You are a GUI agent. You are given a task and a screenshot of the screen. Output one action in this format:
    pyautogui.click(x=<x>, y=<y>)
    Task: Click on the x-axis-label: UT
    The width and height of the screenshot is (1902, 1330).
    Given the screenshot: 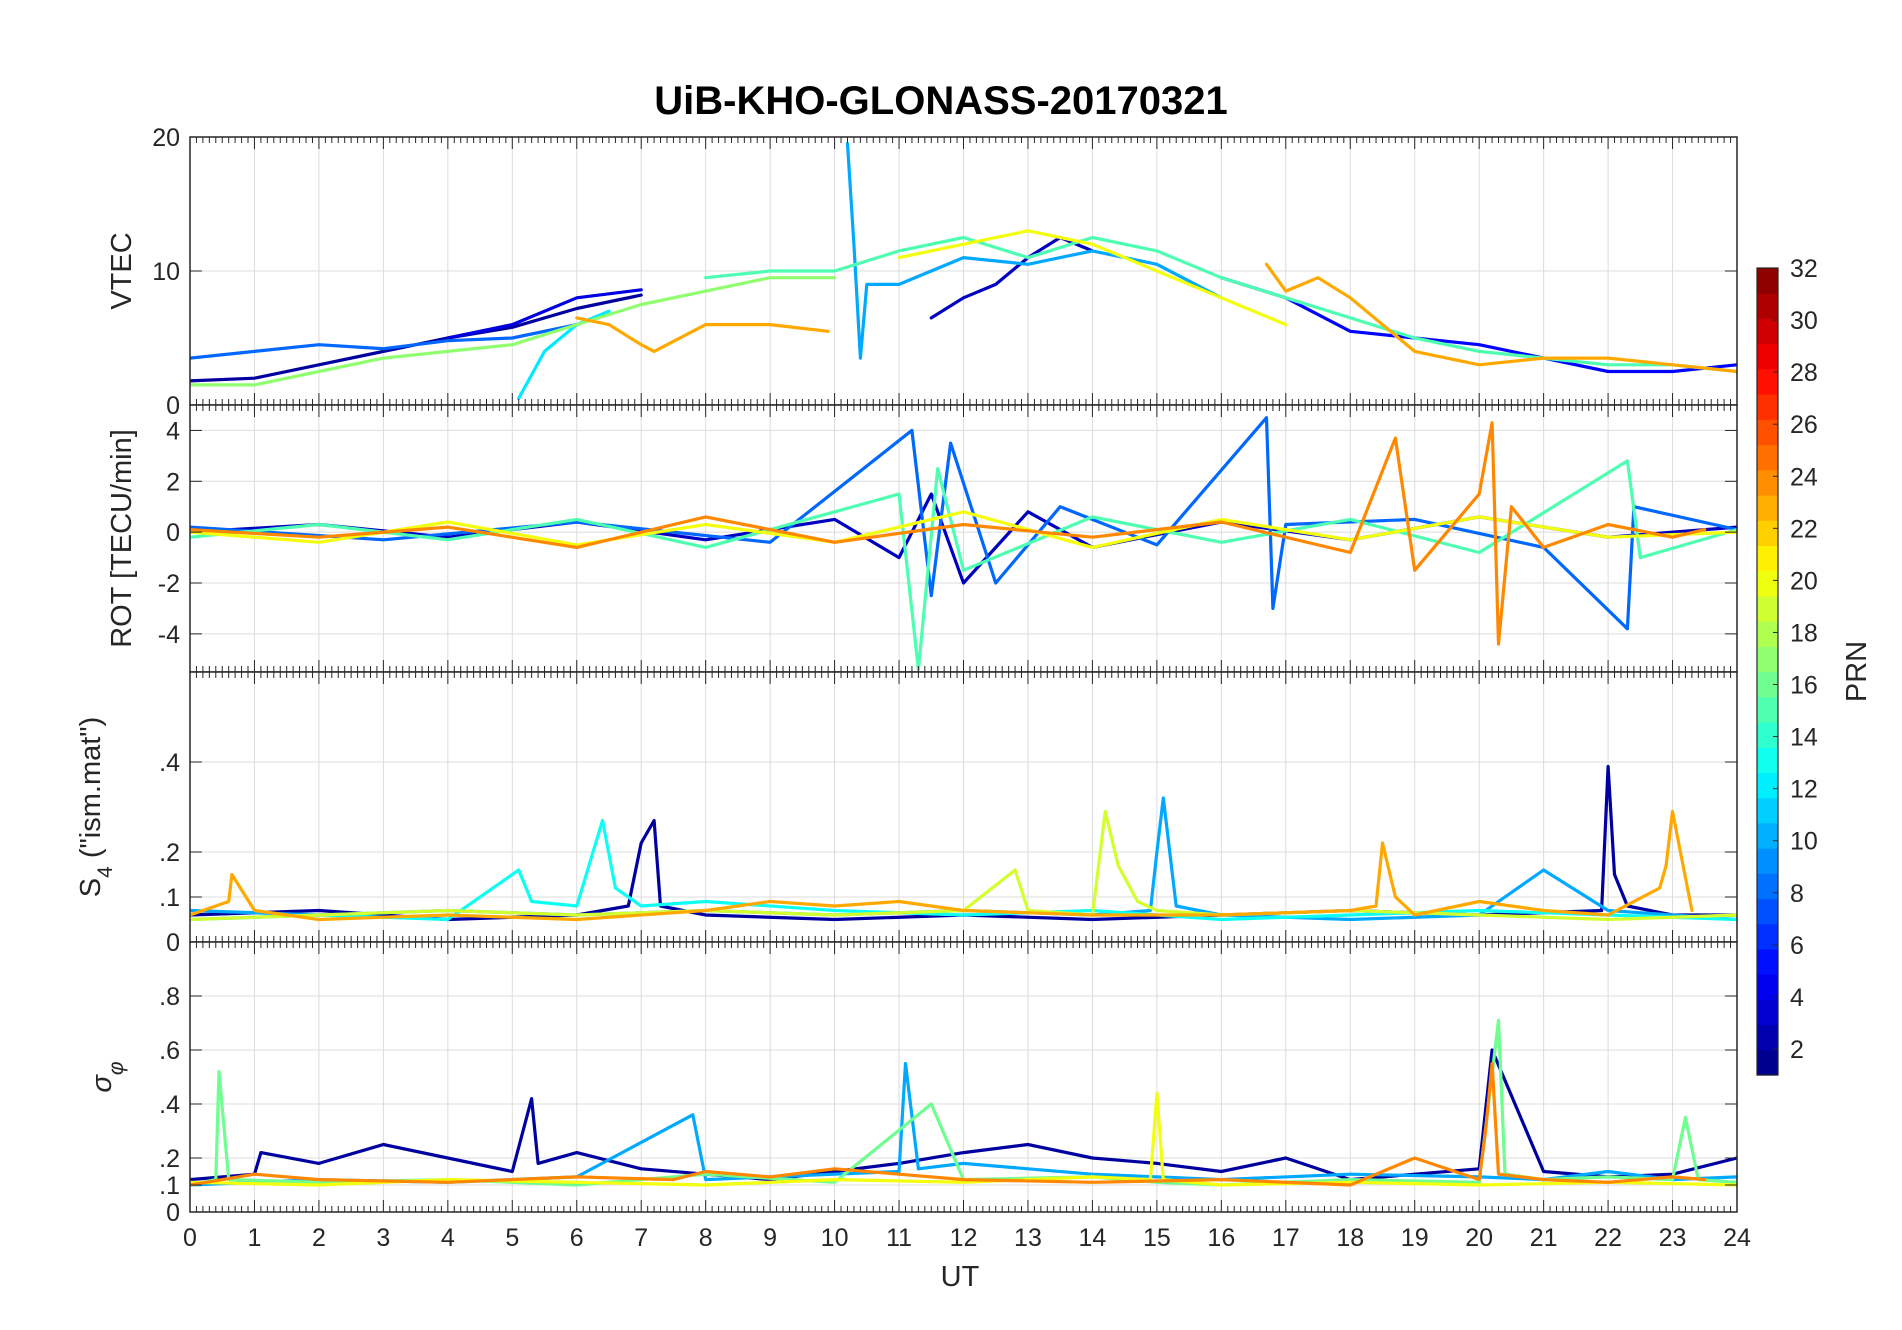 What is the action you would take?
    pyautogui.click(x=960, y=1277)
    